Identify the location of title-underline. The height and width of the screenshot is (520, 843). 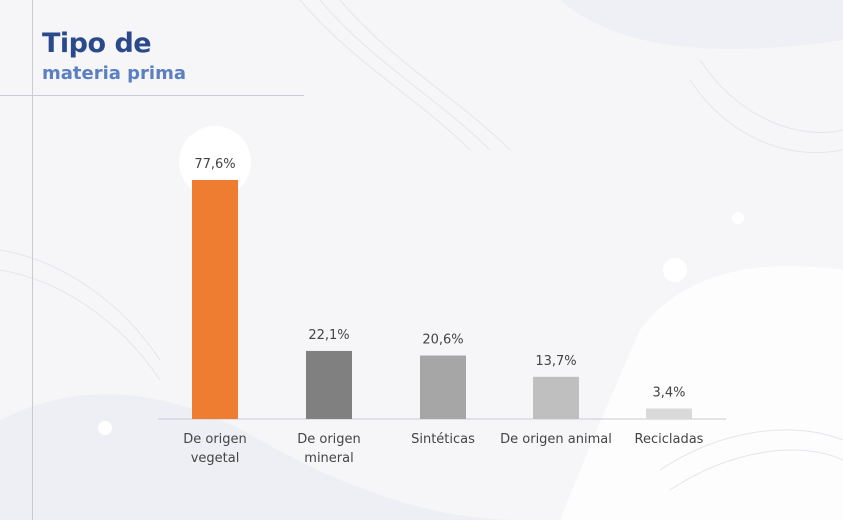
(152, 95).